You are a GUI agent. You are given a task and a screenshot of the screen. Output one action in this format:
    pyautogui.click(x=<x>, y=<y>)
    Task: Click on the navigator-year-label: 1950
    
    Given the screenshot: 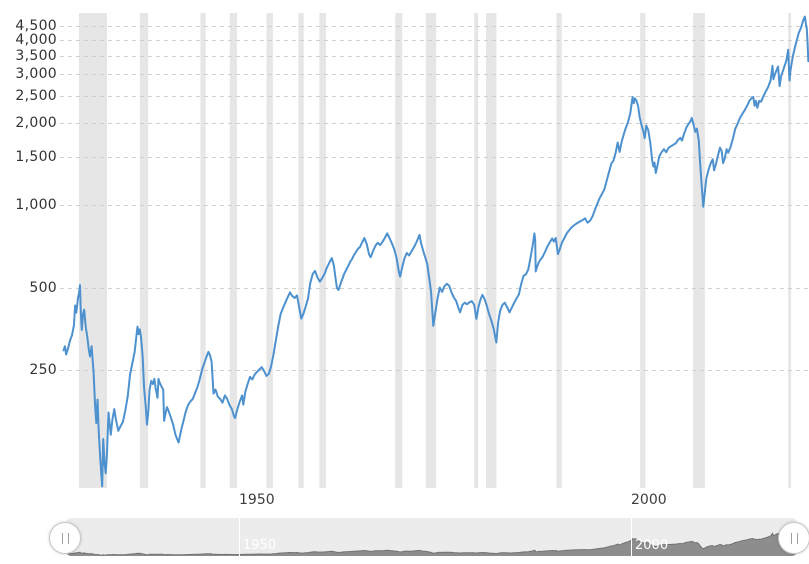 What is the action you would take?
    pyautogui.click(x=260, y=545)
    